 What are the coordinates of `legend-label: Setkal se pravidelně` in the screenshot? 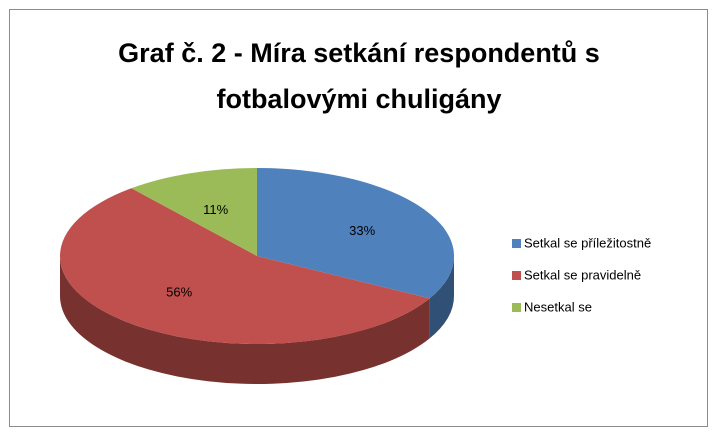 It's located at (582, 274).